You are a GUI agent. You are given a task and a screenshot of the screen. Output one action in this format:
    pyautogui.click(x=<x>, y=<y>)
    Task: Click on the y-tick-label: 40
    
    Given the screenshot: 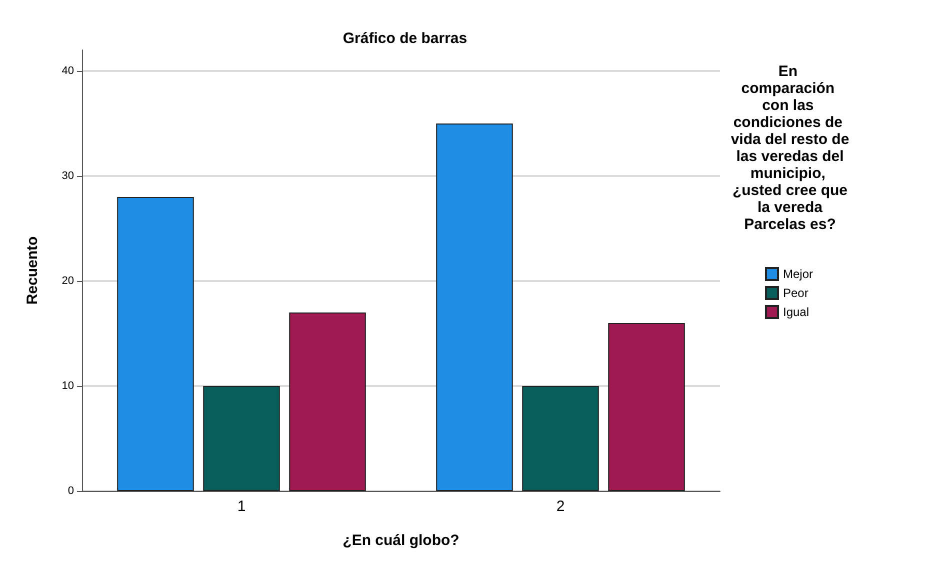 What is the action you would take?
    pyautogui.click(x=68, y=71)
    